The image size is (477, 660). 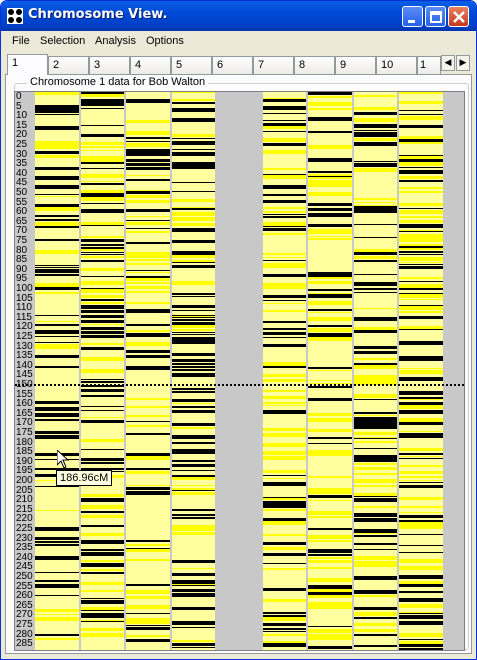 What do you see at coordinates (109, 65) in the screenshot?
I see `tab-3: 3` at bounding box center [109, 65].